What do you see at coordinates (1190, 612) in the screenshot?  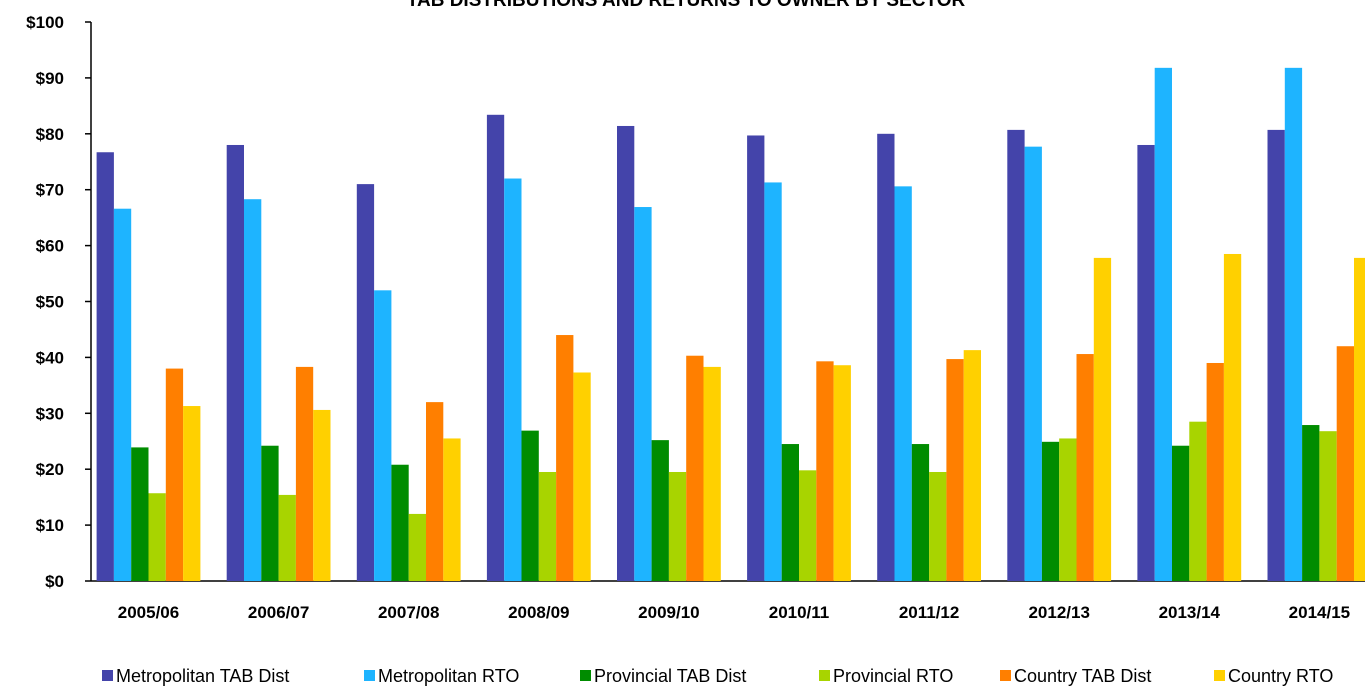 I see `x-tick-label: 2013/14` at bounding box center [1190, 612].